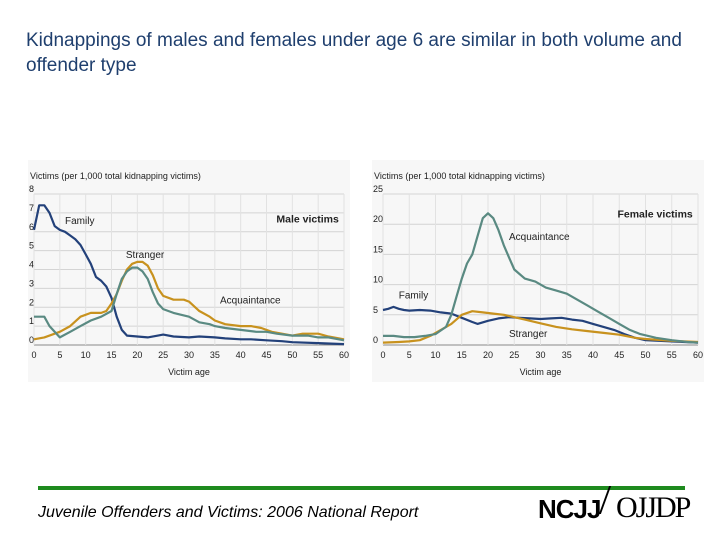  I want to click on female-chart-title: Female victims, so click(654, 215).